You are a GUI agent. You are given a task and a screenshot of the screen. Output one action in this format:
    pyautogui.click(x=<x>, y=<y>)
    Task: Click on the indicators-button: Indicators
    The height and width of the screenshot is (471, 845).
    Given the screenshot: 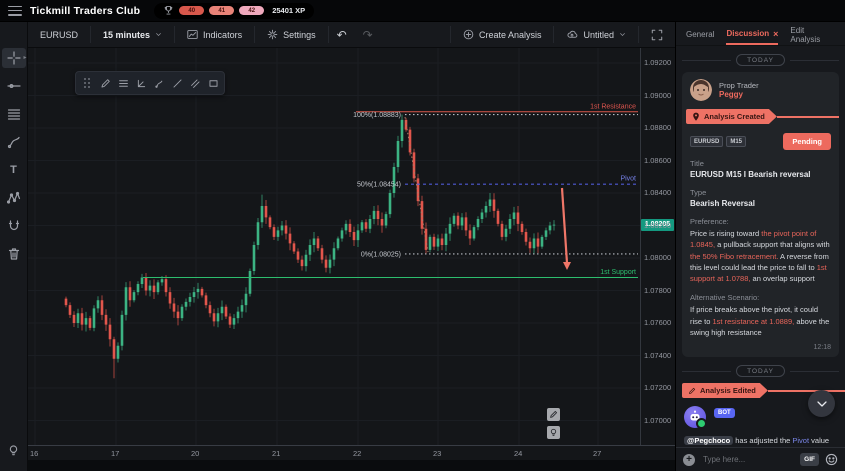 What is the action you would take?
    pyautogui.click(x=214, y=34)
    